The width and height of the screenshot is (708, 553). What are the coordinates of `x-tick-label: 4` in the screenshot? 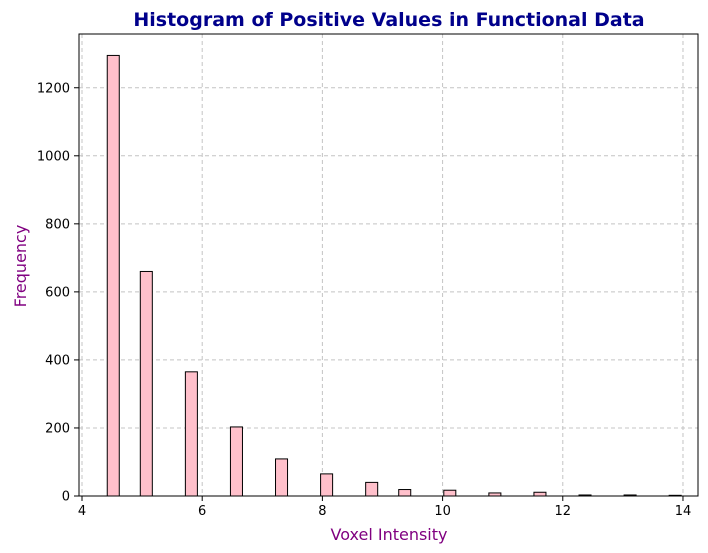 It's located at (82, 511).